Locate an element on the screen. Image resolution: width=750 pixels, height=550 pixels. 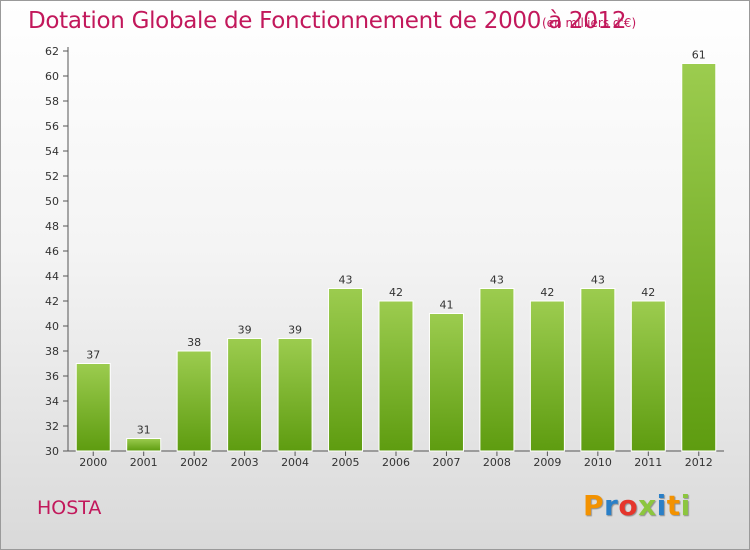
data-label-2011: 42 is located at coordinates (648, 292).